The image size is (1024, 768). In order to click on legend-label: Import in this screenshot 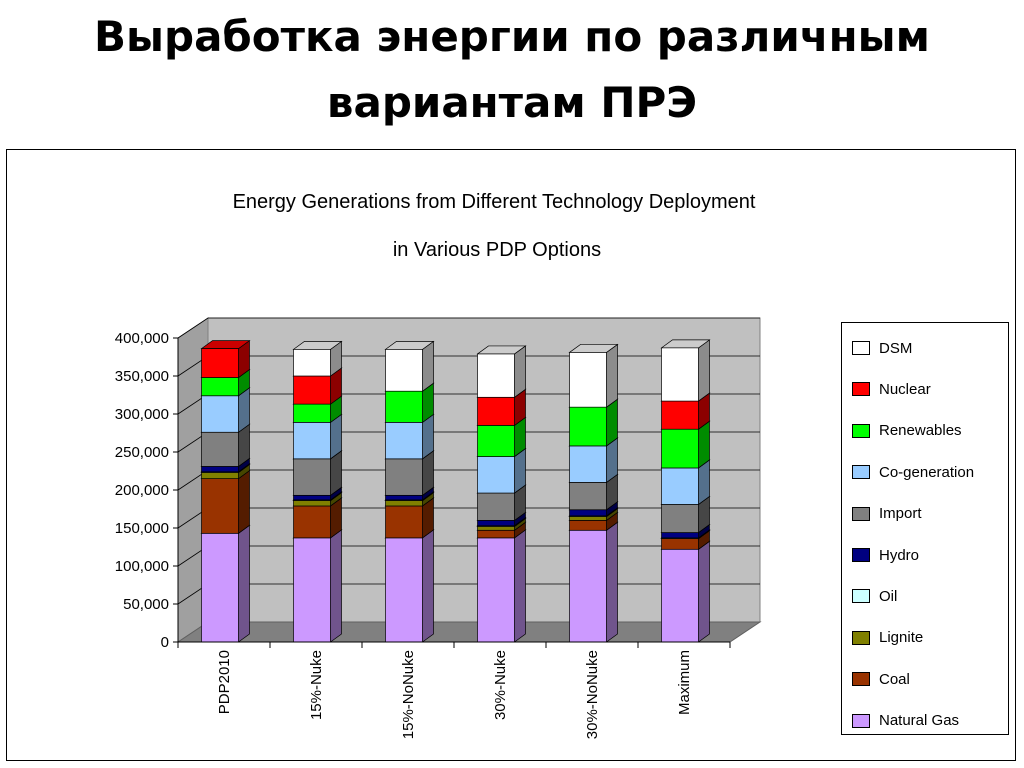, I will do `click(900, 514)`.